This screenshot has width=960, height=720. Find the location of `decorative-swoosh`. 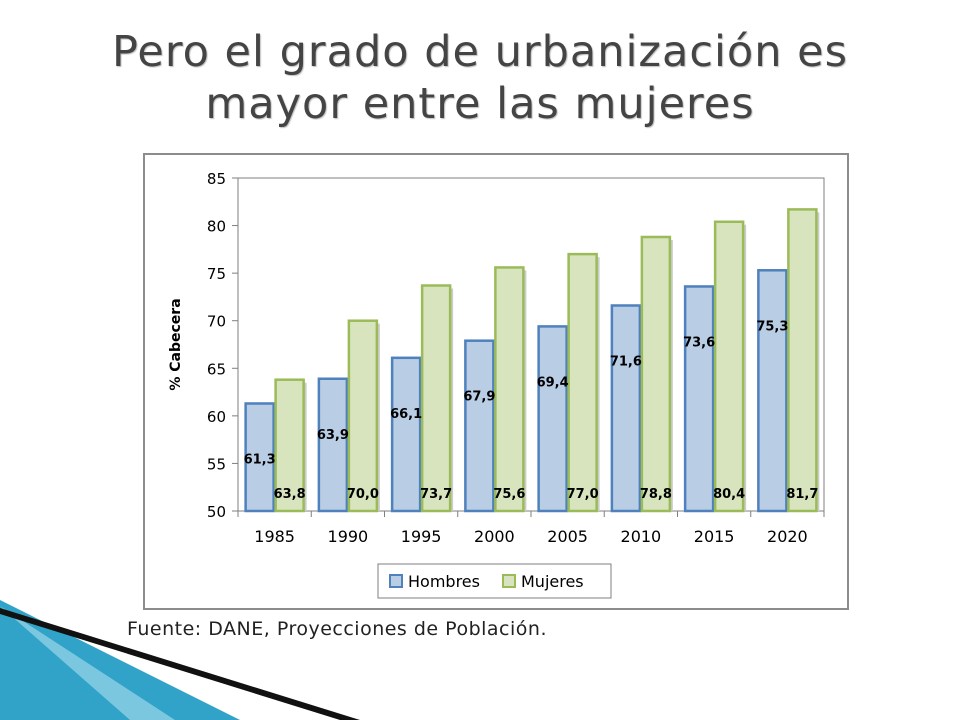

decorative-swoosh is located at coordinates (180, 660).